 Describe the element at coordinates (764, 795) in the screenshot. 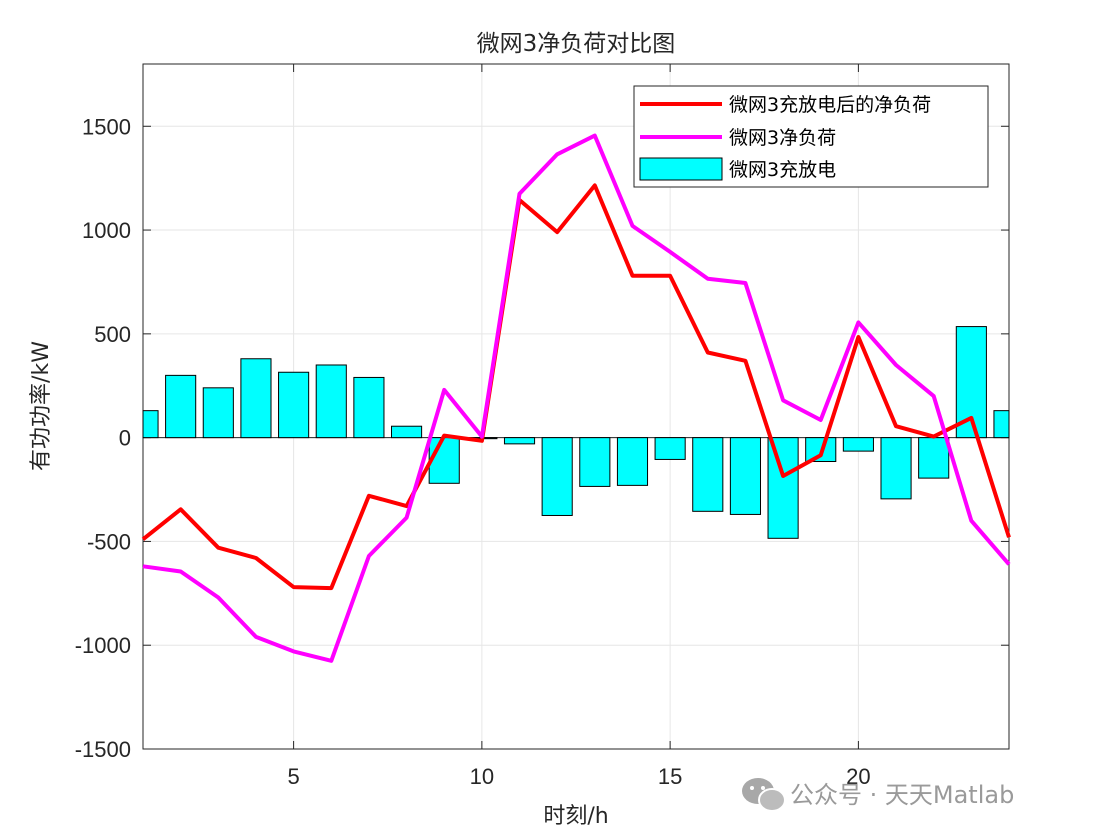

I see `wechat-icon` at that location.